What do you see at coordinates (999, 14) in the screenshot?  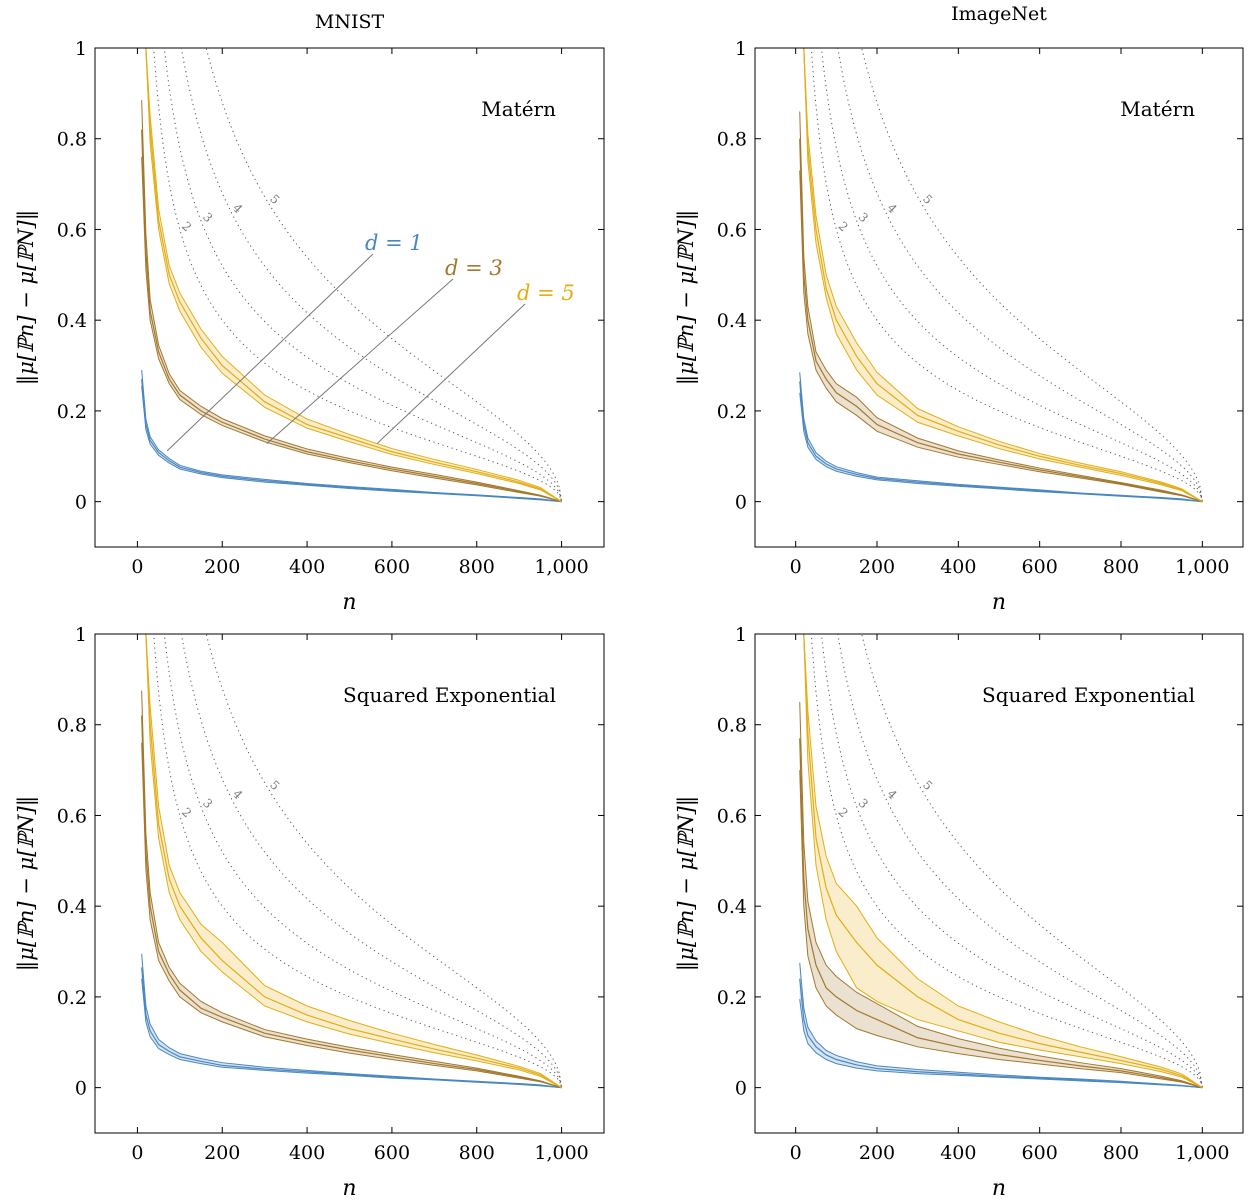 I see `column-title: ImageNet` at bounding box center [999, 14].